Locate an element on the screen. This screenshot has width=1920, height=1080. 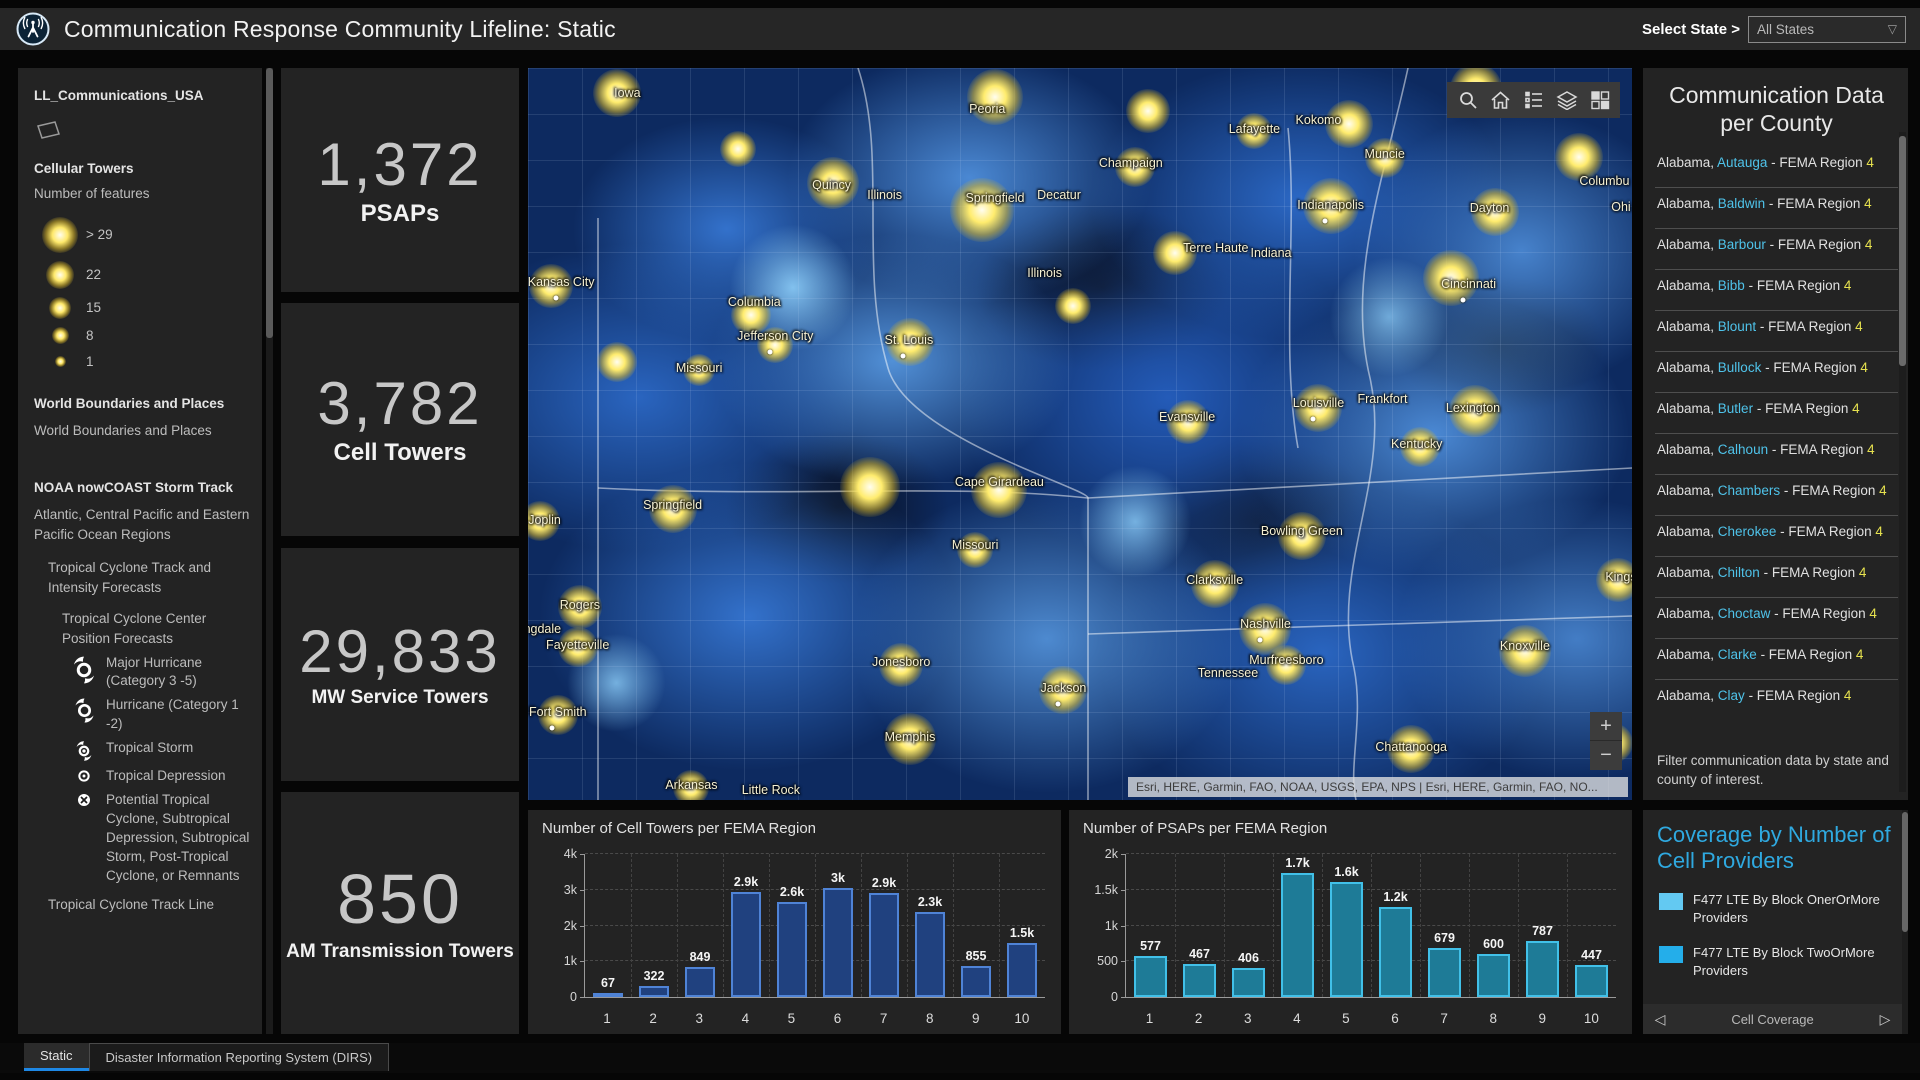
home-icon is located at coordinates (1500, 100).